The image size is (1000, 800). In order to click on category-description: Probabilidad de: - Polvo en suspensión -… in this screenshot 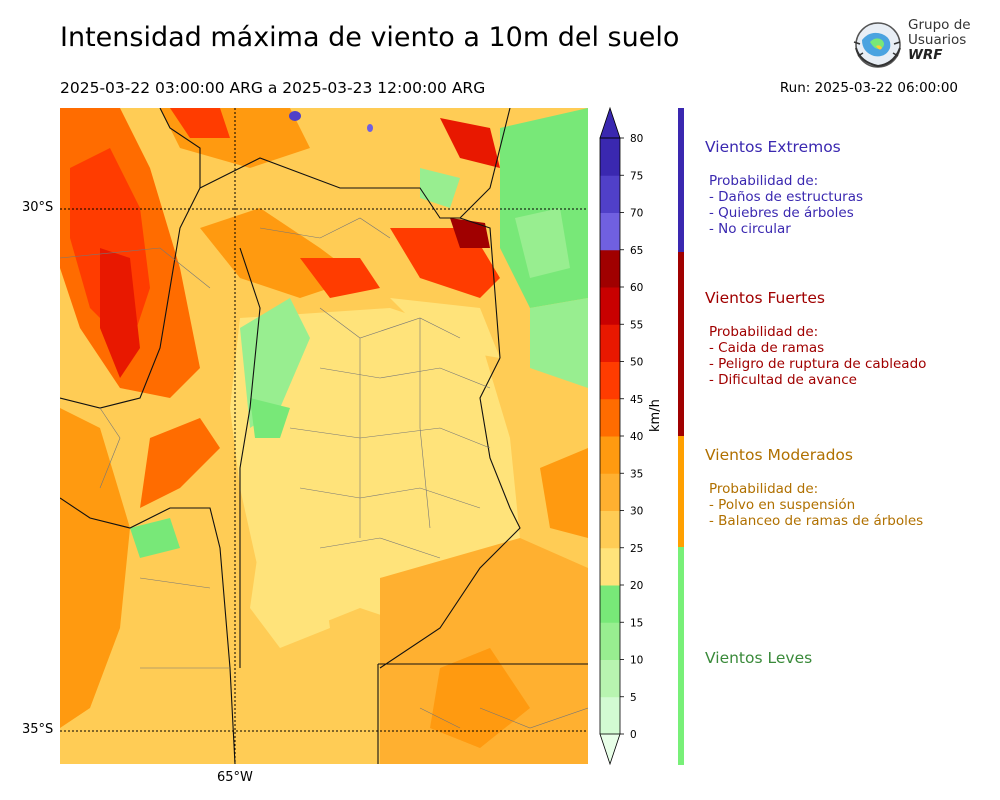, I will do `click(814, 505)`.